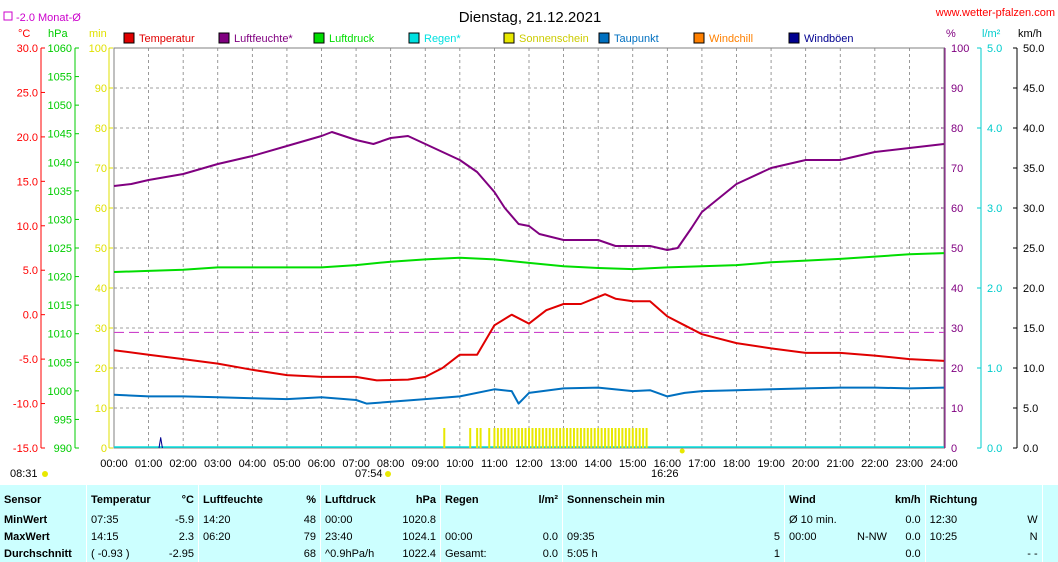 Image resolution: width=1058 pixels, height=562 pixels. What do you see at coordinates (954, 449) in the screenshot?
I see `humidity-tick-label: 0` at bounding box center [954, 449].